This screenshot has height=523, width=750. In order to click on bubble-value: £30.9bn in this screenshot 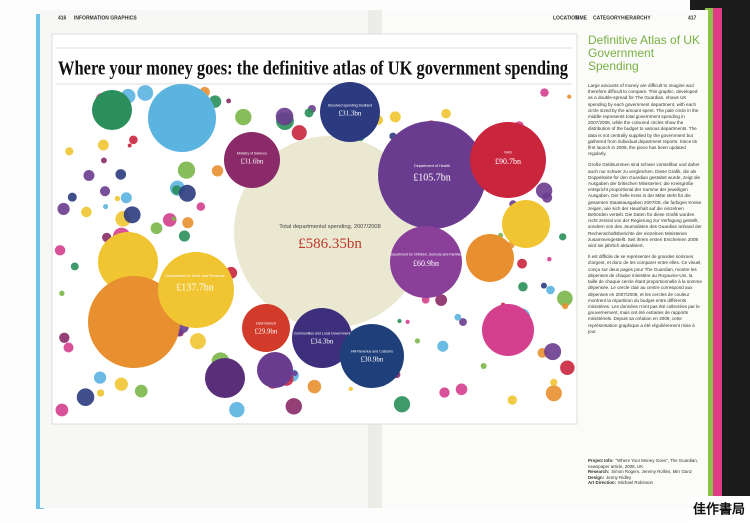, I will do `click(372, 360)`.